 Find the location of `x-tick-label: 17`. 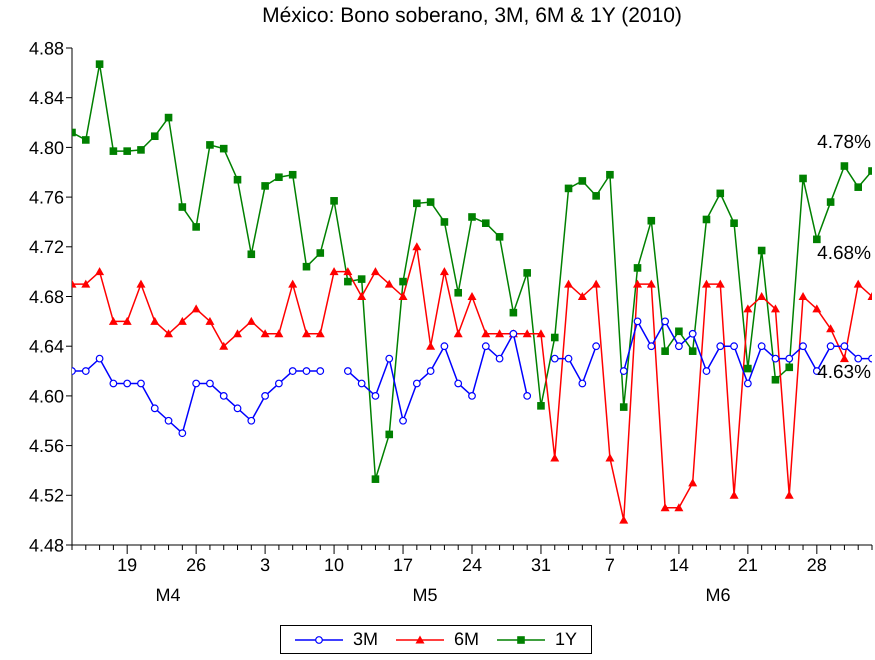

x-tick-label: 17 is located at coordinates (403, 565).